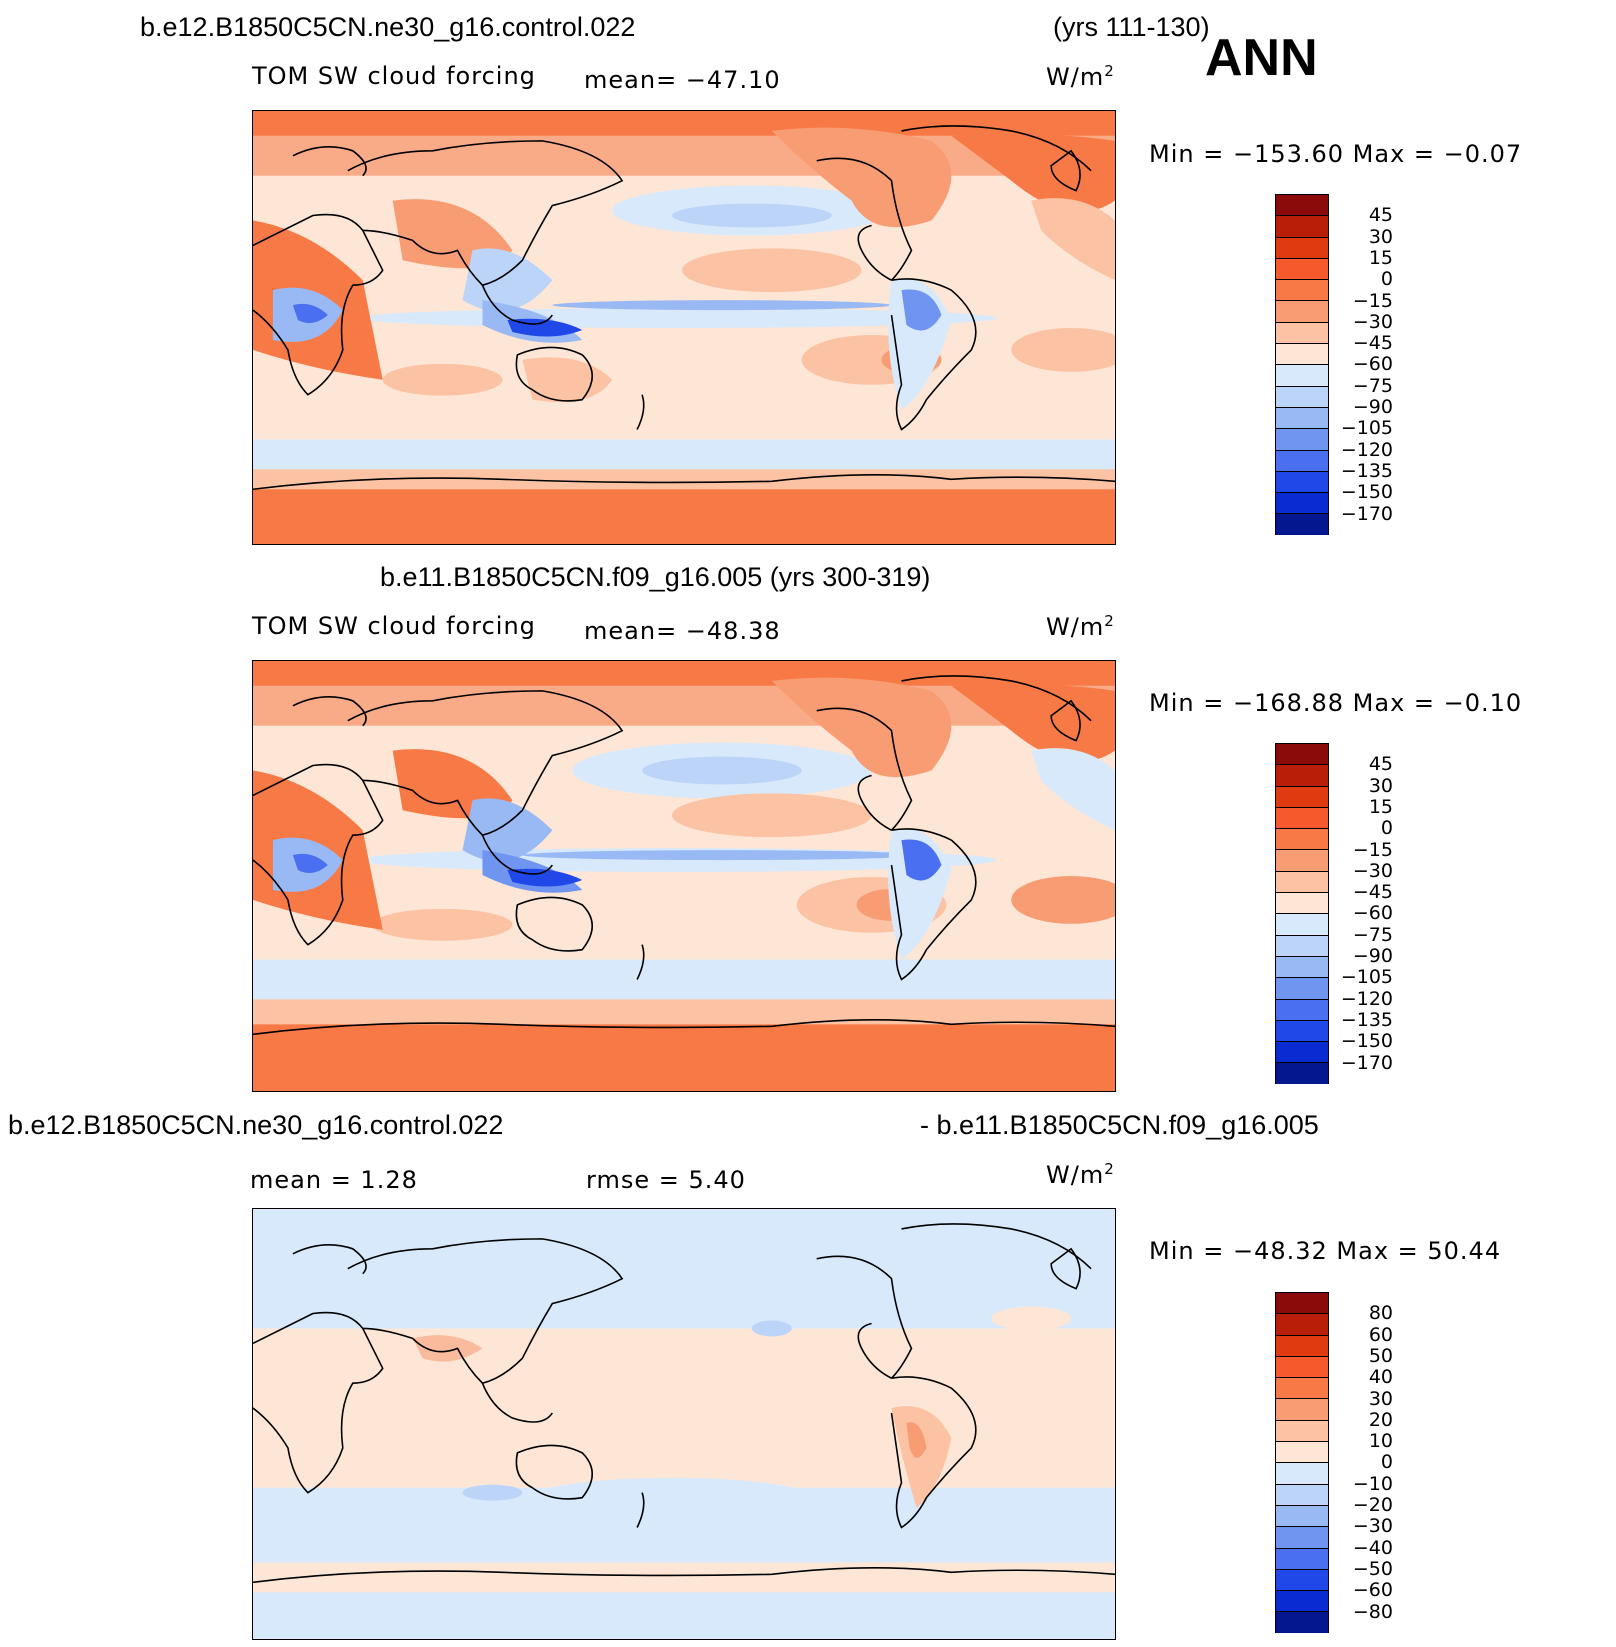 The width and height of the screenshot is (1616, 1647). What do you see at coordinates (1380, 1334) in the screenshot?
I see `colorbar-tick-label: 60` at bounding box center [1380, 1334].